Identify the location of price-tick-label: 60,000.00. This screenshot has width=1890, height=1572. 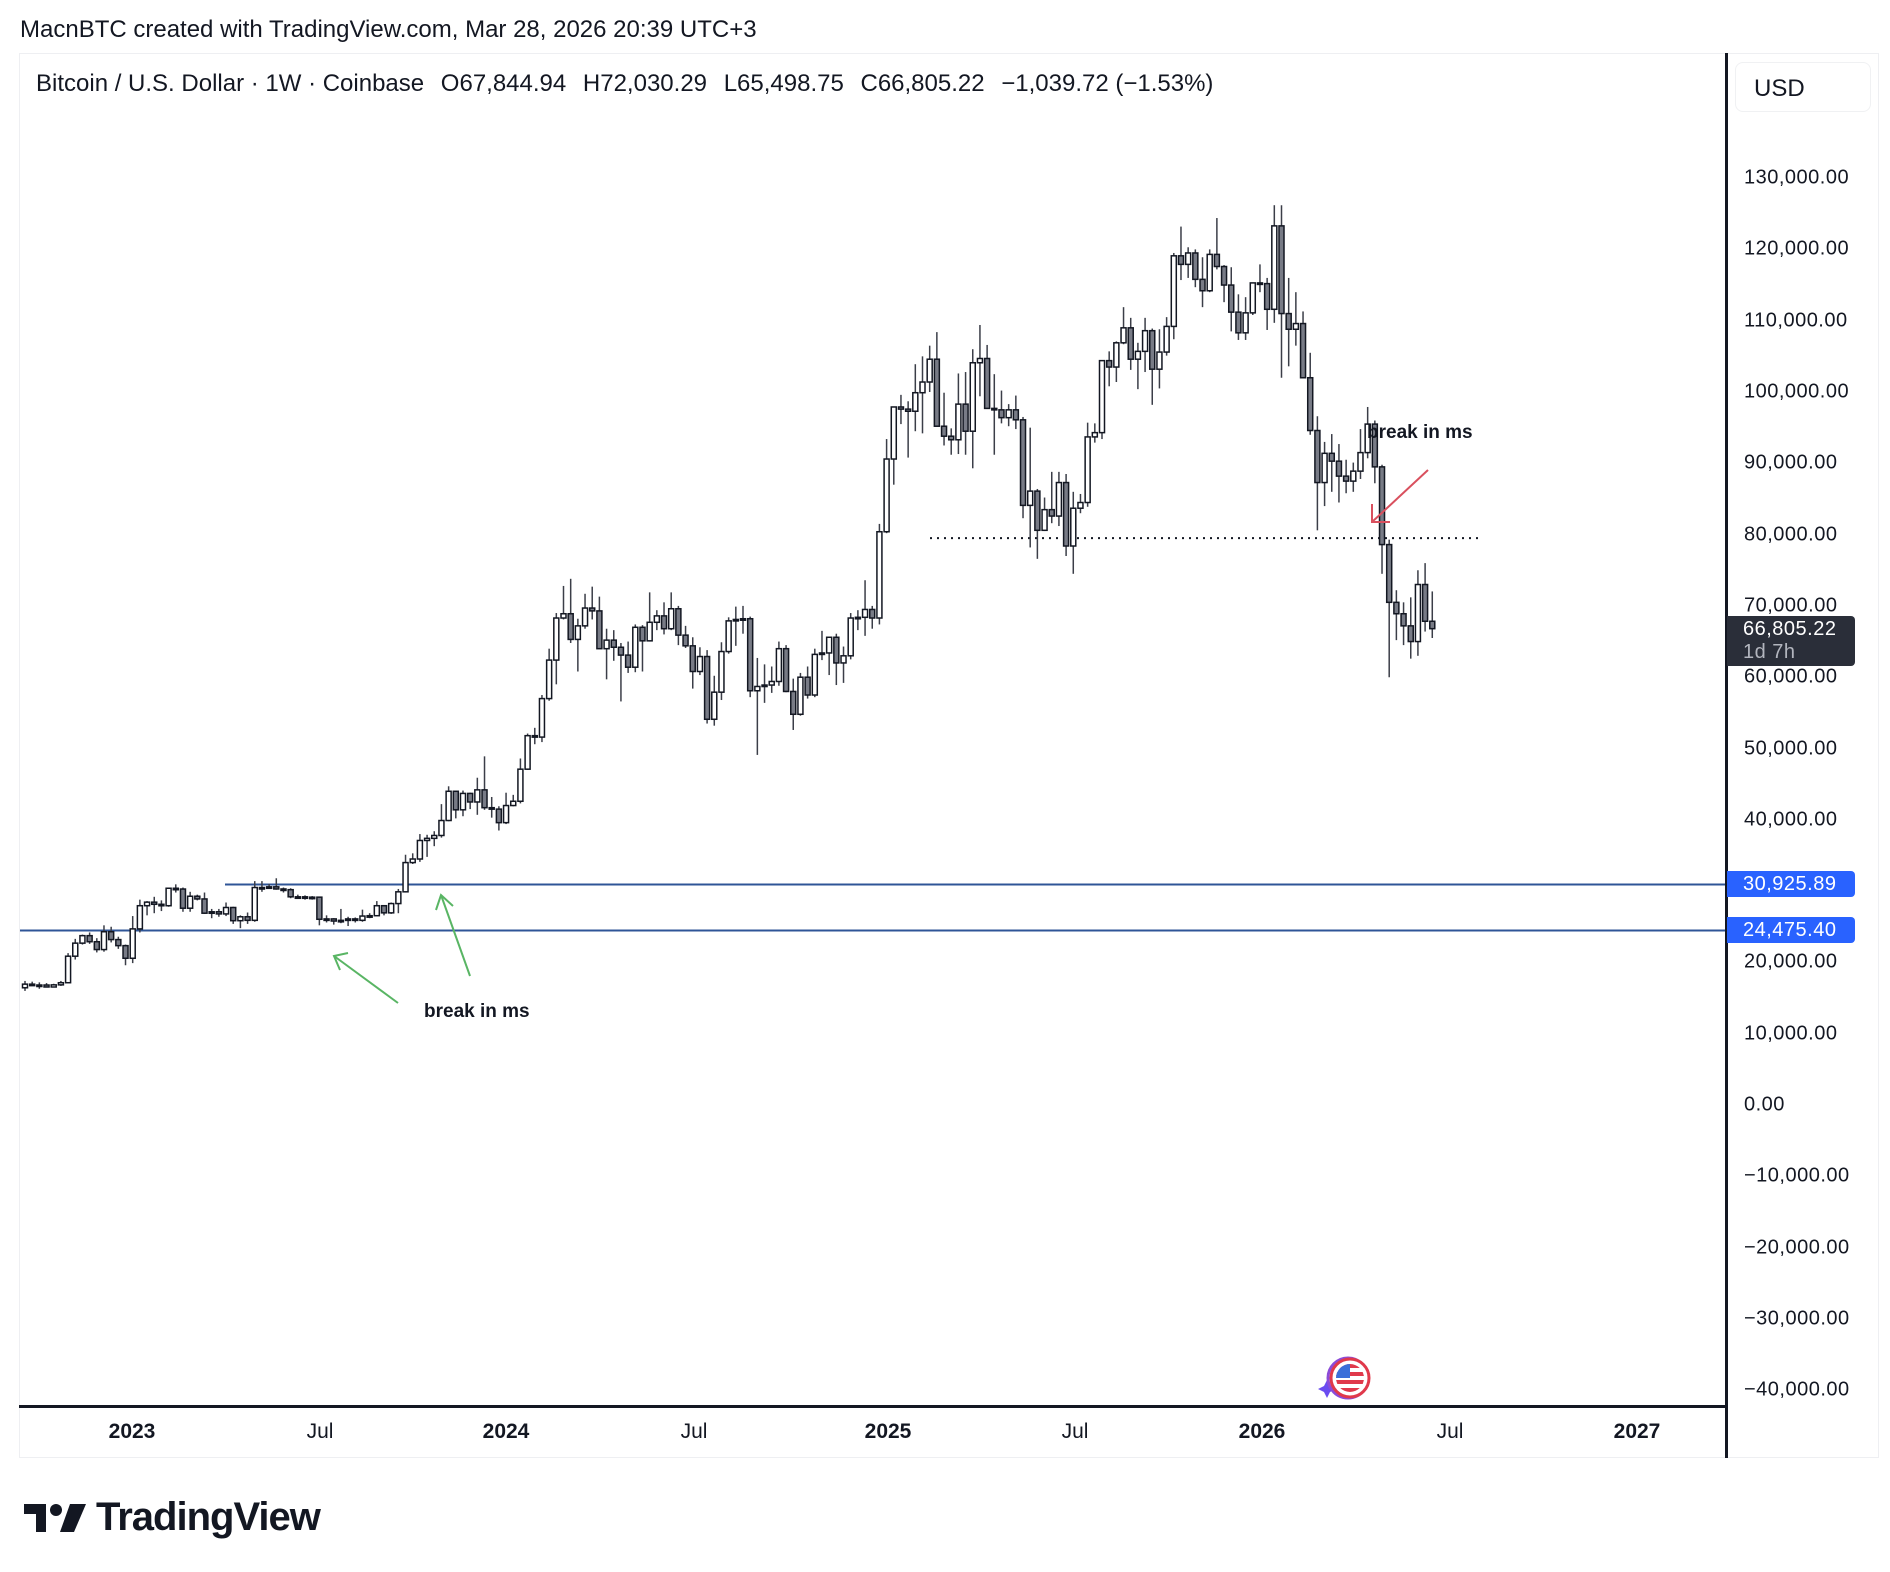
(1791, 676).